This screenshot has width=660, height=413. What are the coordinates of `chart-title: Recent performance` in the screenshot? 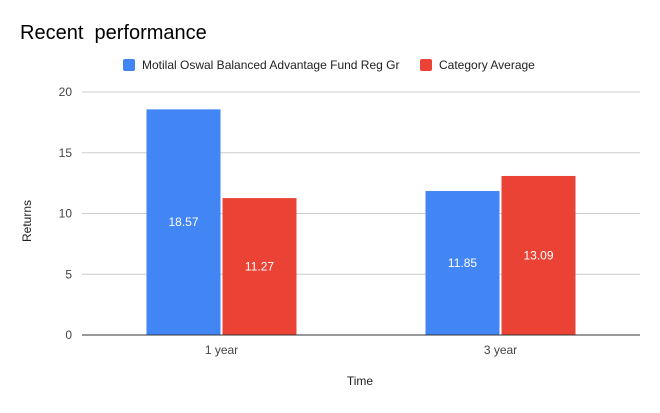 It's located at (113, 33).